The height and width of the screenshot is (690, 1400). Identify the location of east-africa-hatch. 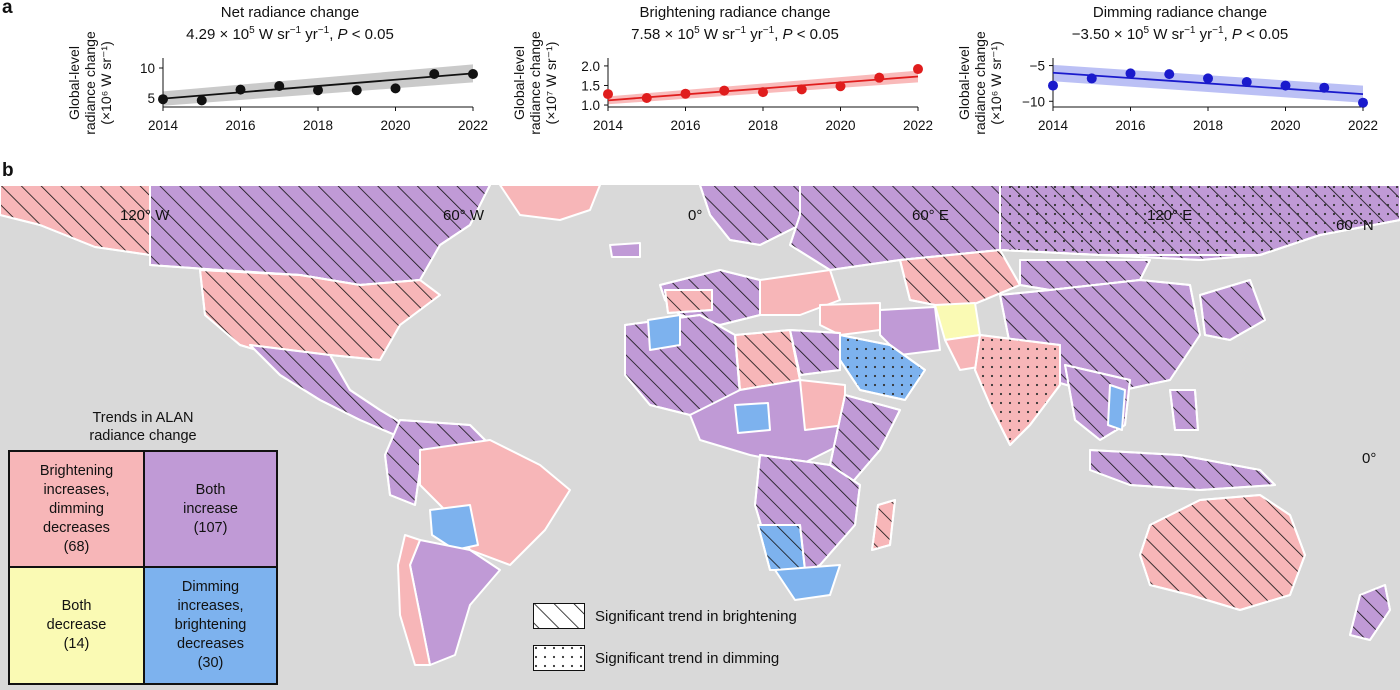
(865, 440).